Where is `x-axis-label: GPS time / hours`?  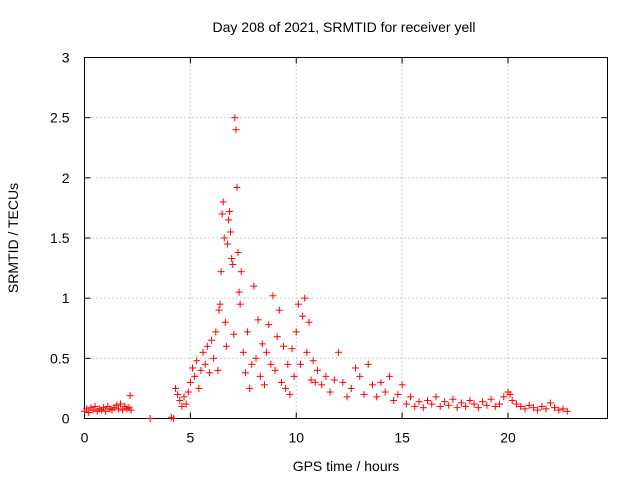
x-axis-label: GPS time / hours is located at coordinates (346, 466).